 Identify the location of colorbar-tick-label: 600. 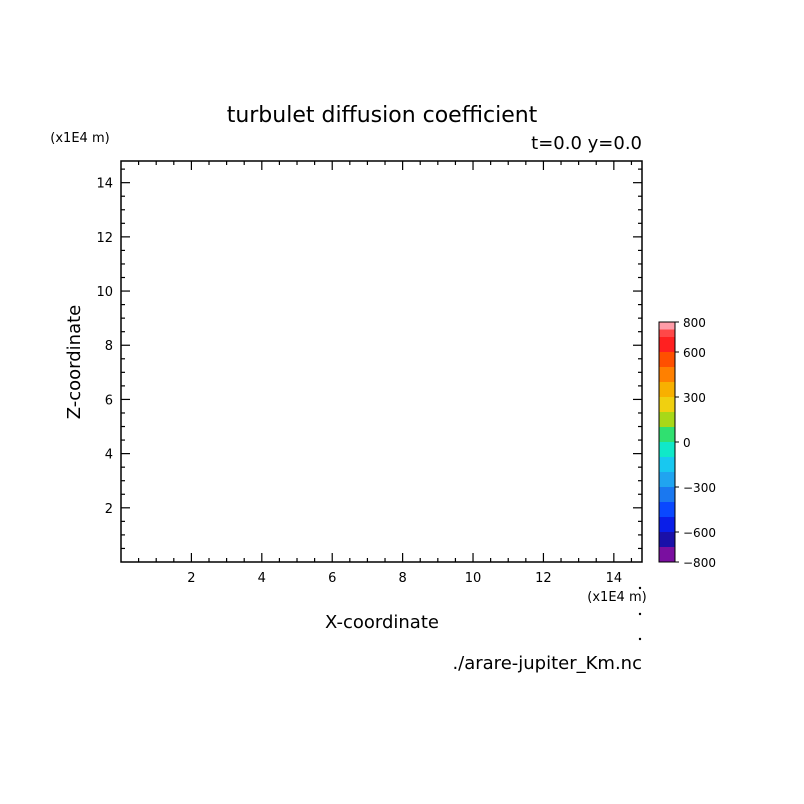
(694, 353).